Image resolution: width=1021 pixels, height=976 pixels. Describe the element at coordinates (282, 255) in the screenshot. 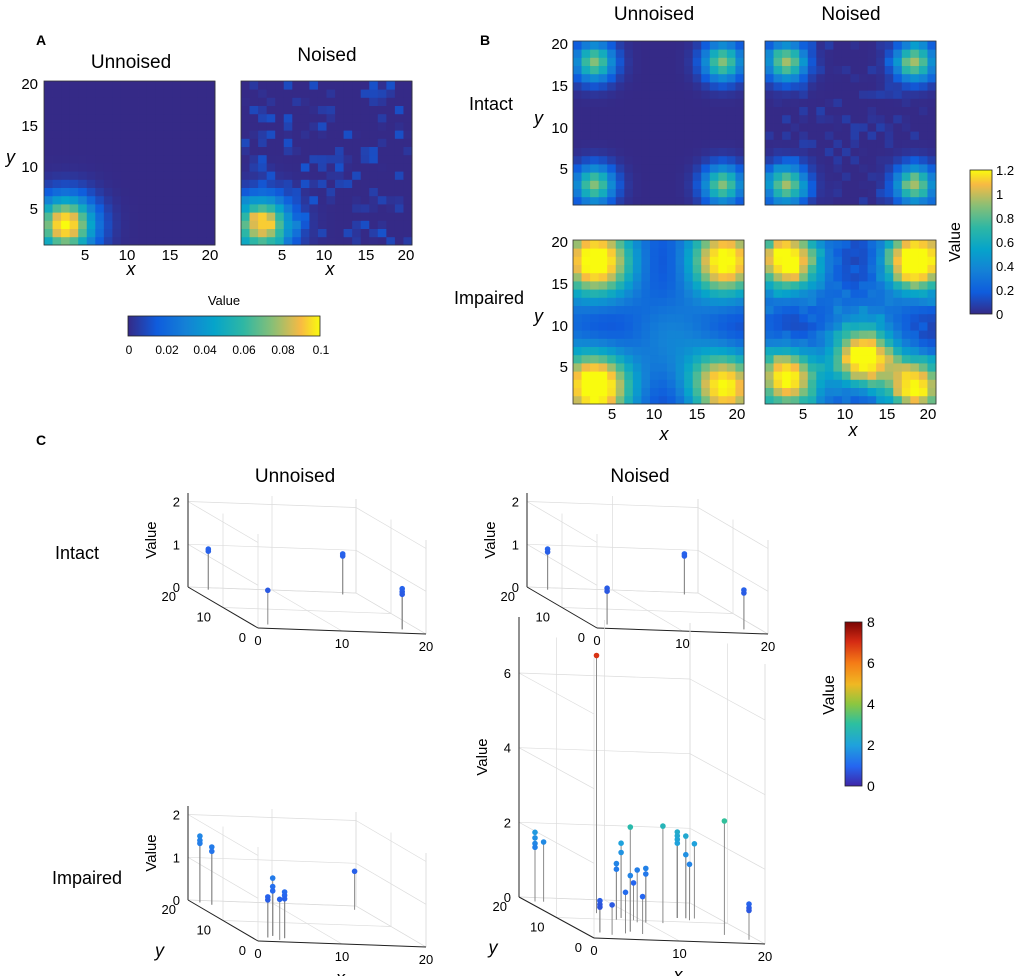

I see `panel-a2-xtick-5: 5` at that location.